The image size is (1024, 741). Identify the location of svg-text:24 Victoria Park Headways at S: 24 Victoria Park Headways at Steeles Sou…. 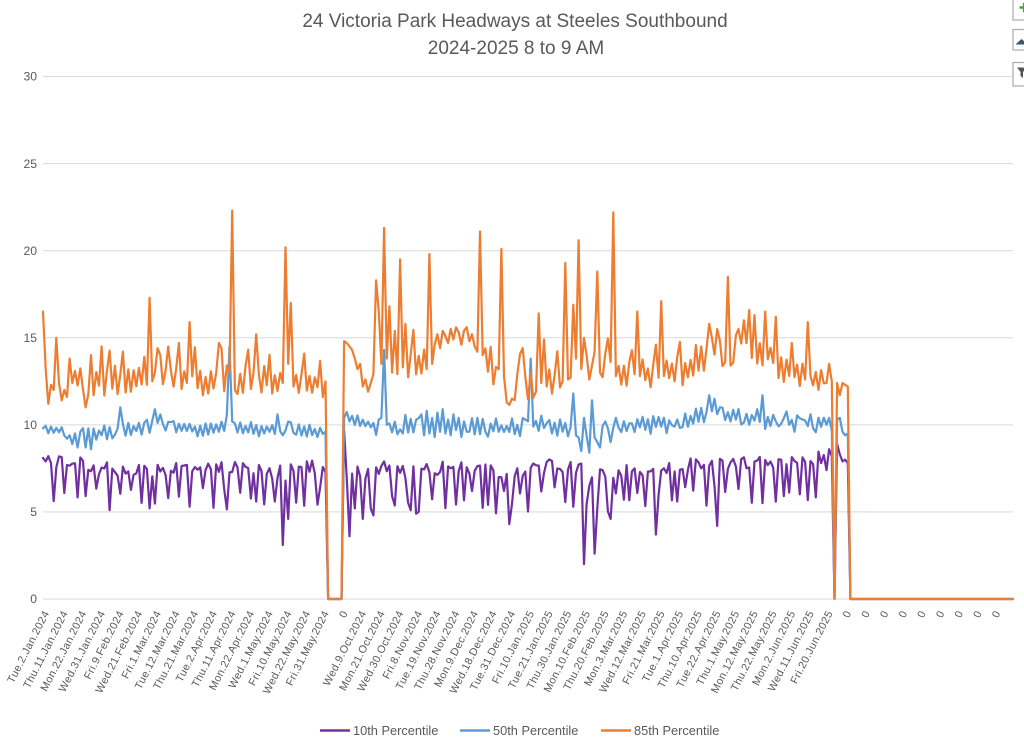
(514, 21).